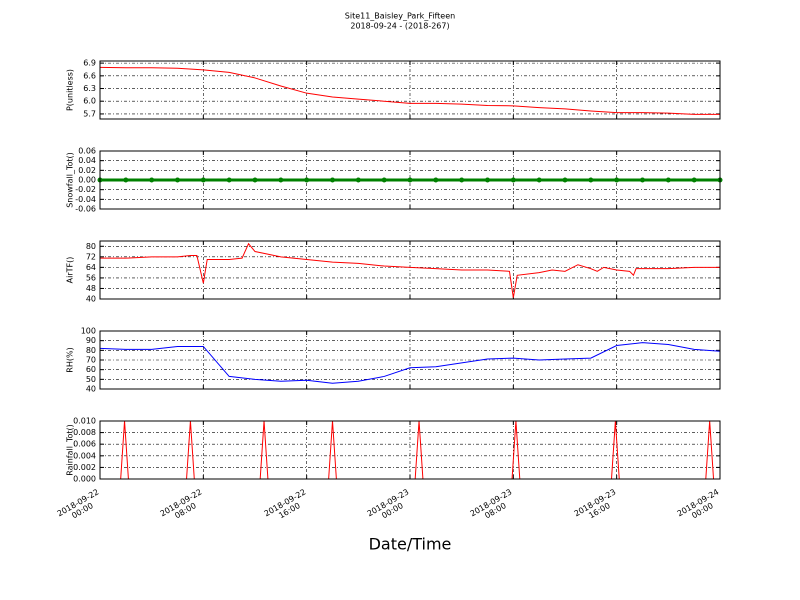  What do you see at coordinates (400, 16) in the screenshot?
I see `chart-title: Site11_Baisley_Park_Fifteen` at bounding box center [400, 16].